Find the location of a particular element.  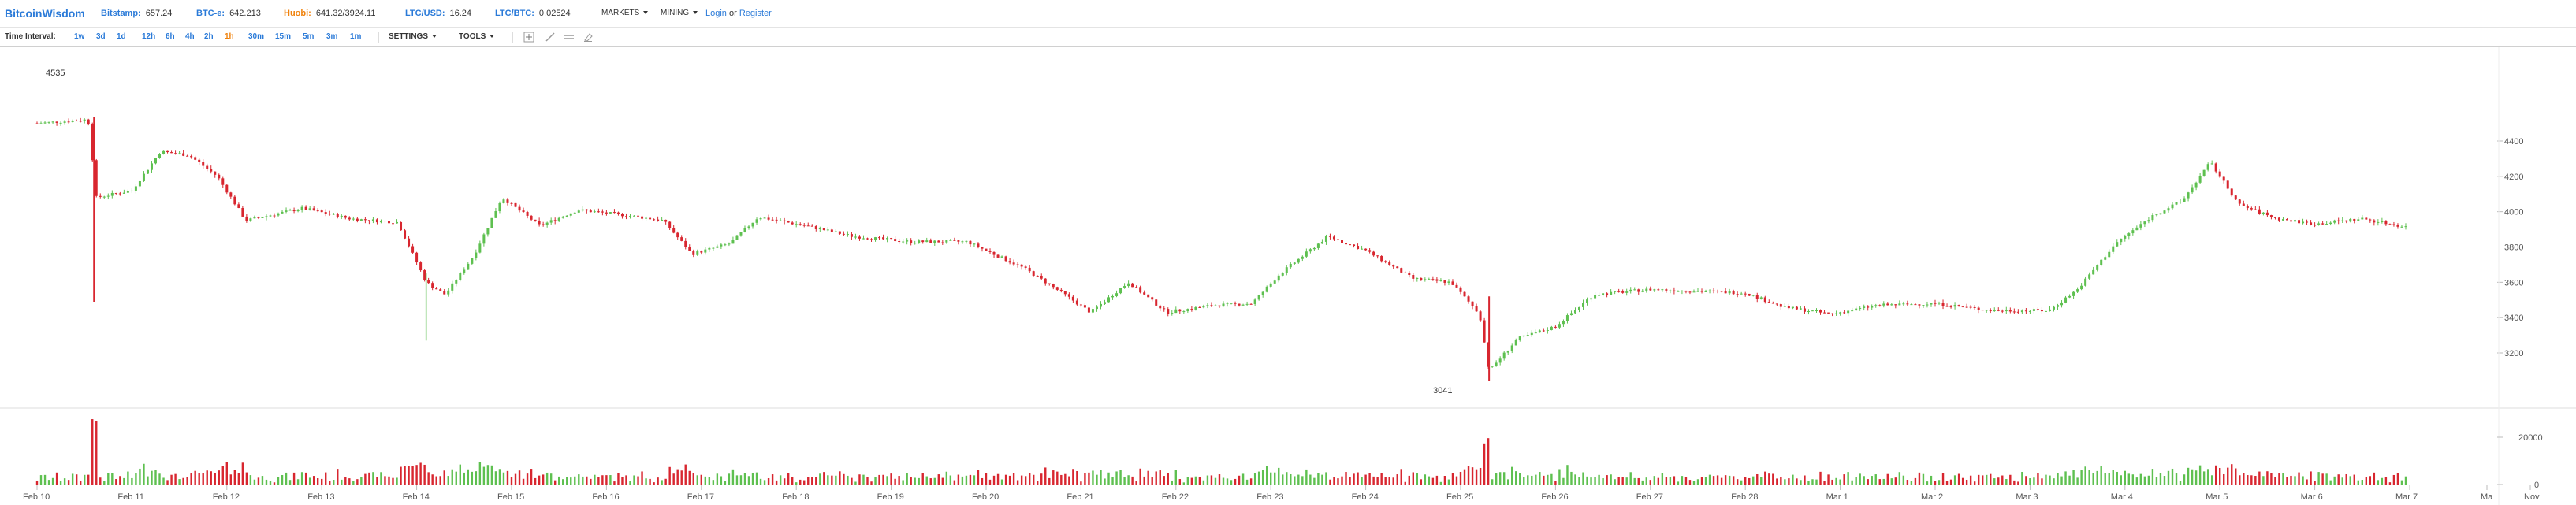

interval-5m: 5m is located at coordinates (309, 36).